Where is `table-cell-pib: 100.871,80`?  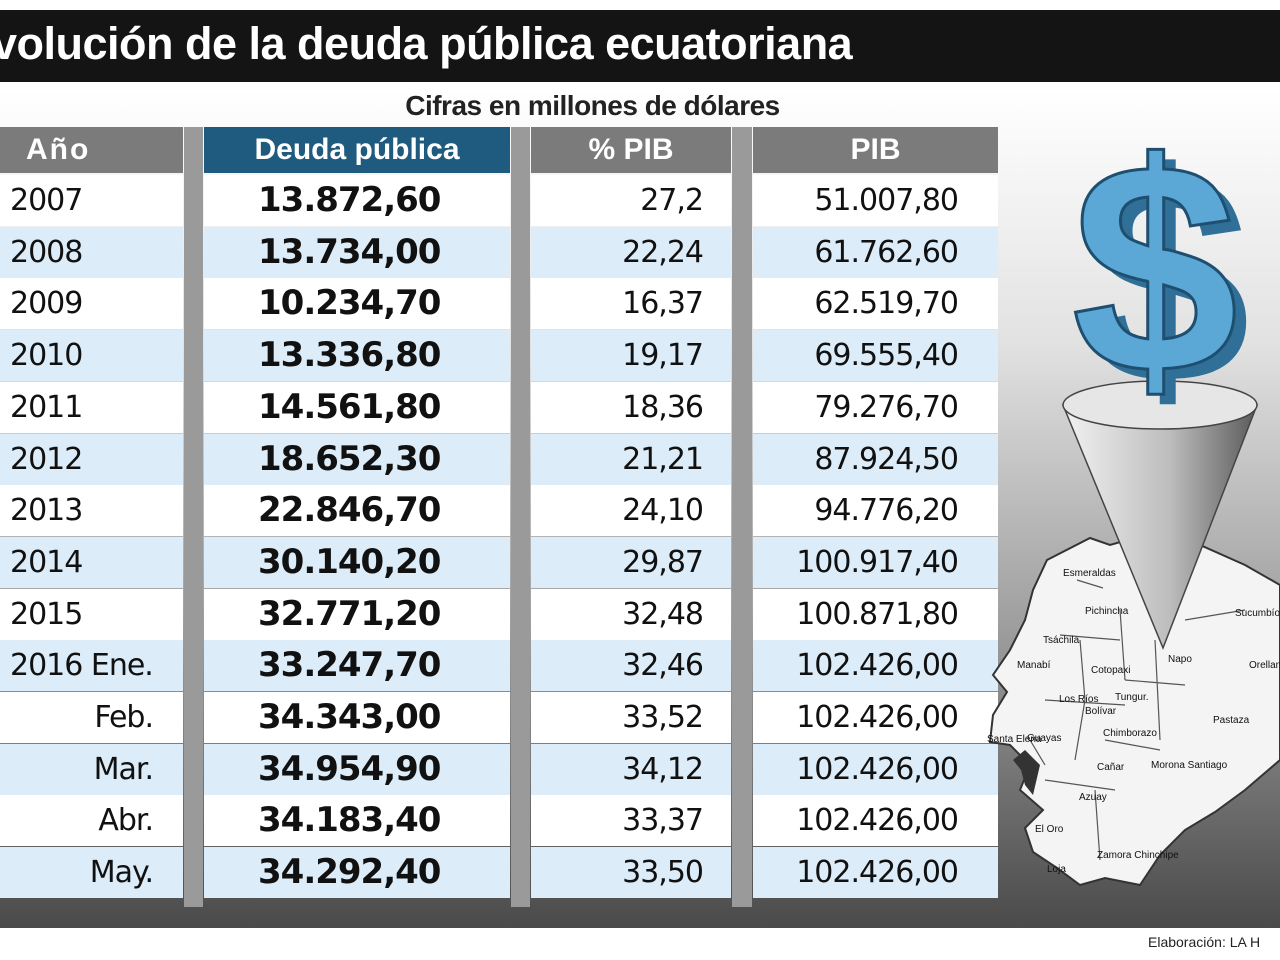
table-cell-pib: 100.871,80 is located at coordinates (875, 614).